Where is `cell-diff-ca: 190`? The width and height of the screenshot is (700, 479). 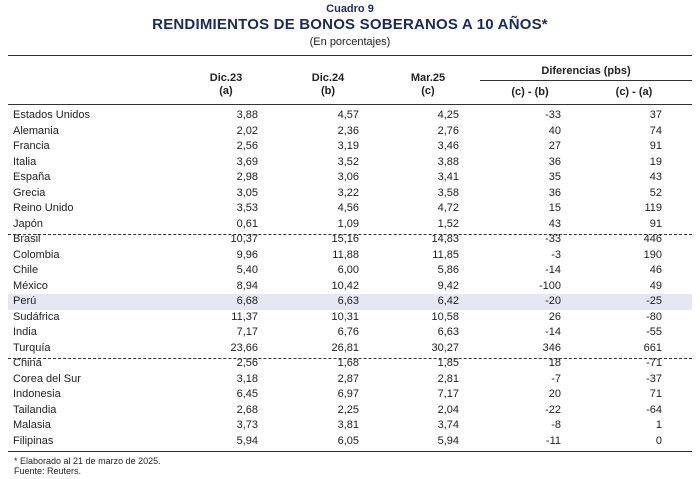 cell-diff-ca: 190 is located at coordinates (652, 254).